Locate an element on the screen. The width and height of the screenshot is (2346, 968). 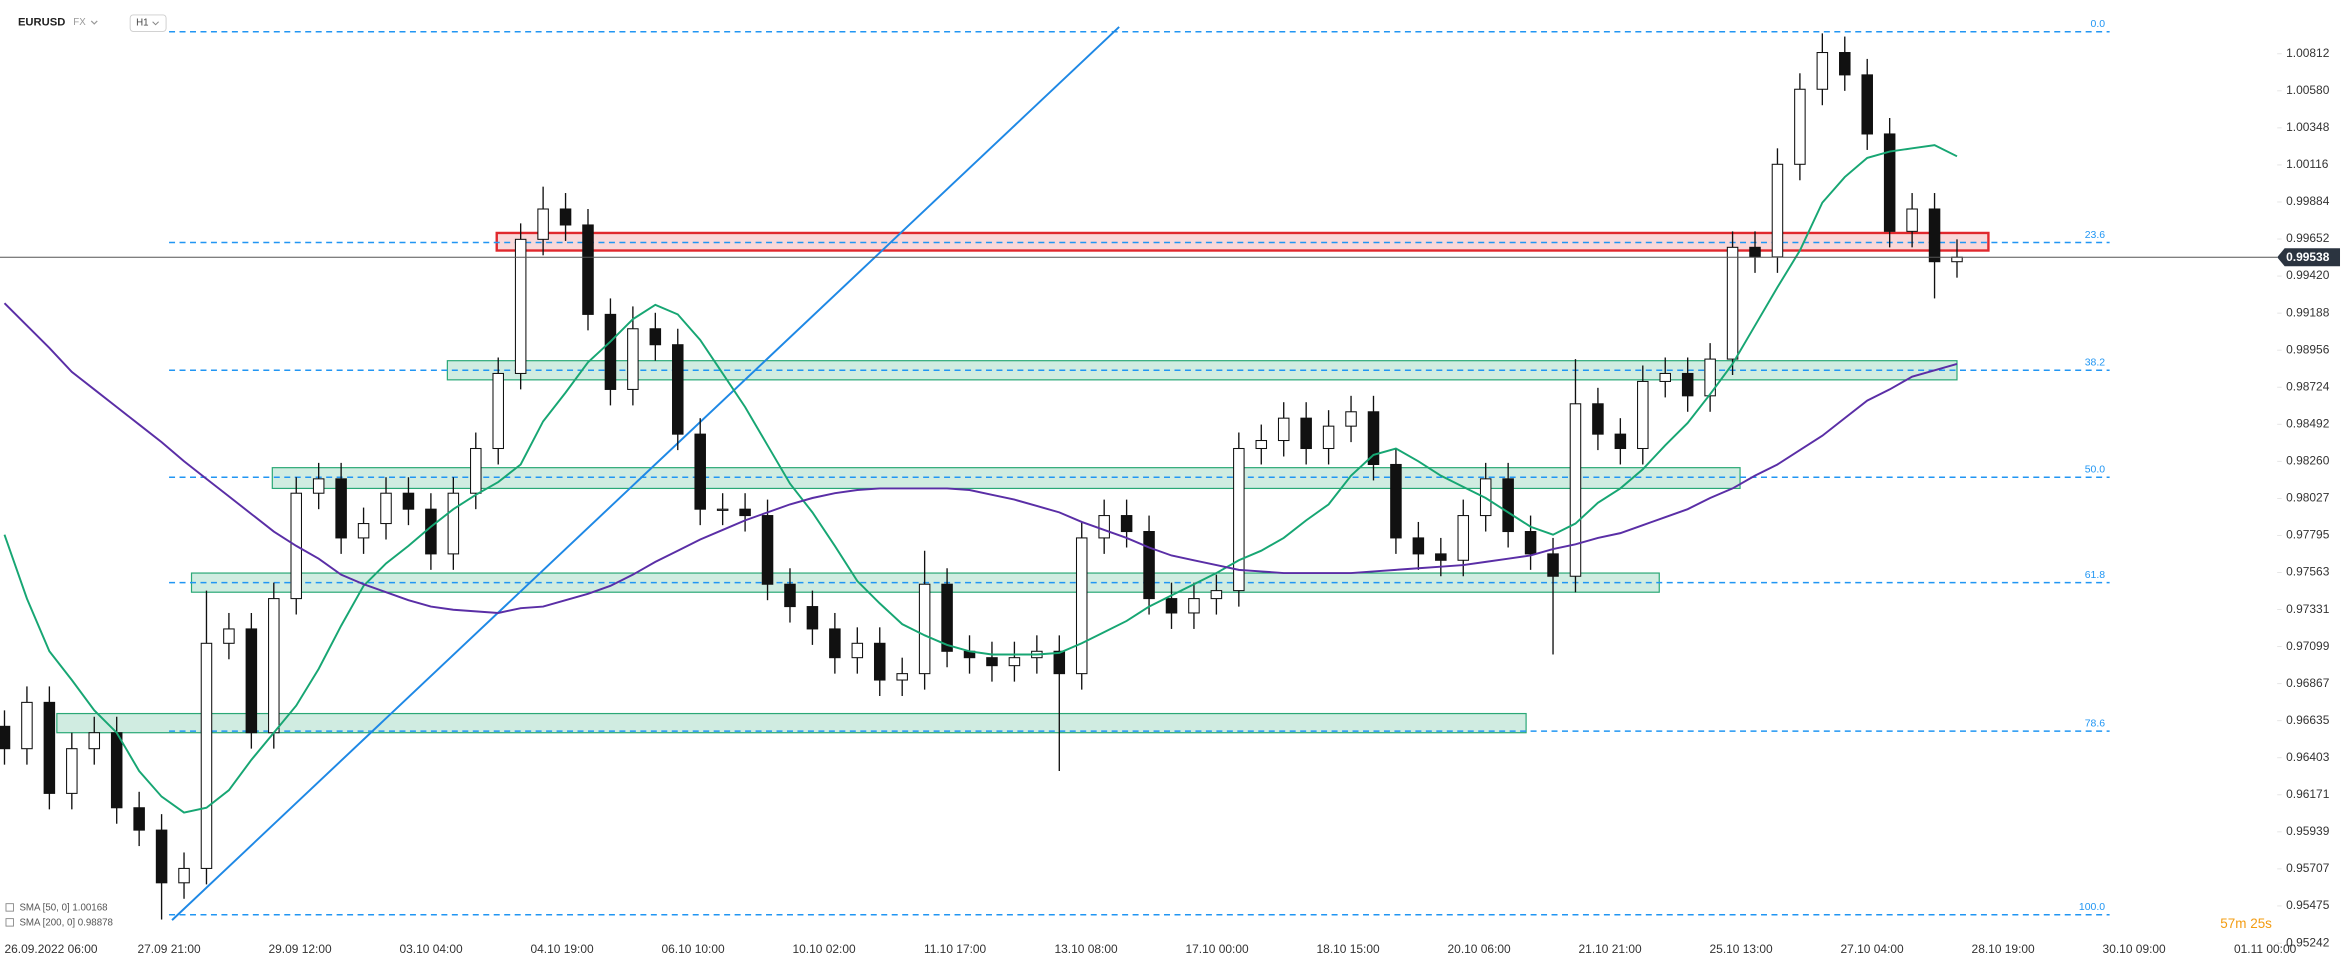
y-tick-label: 1.00116 is located at coordinates (2307, 164).